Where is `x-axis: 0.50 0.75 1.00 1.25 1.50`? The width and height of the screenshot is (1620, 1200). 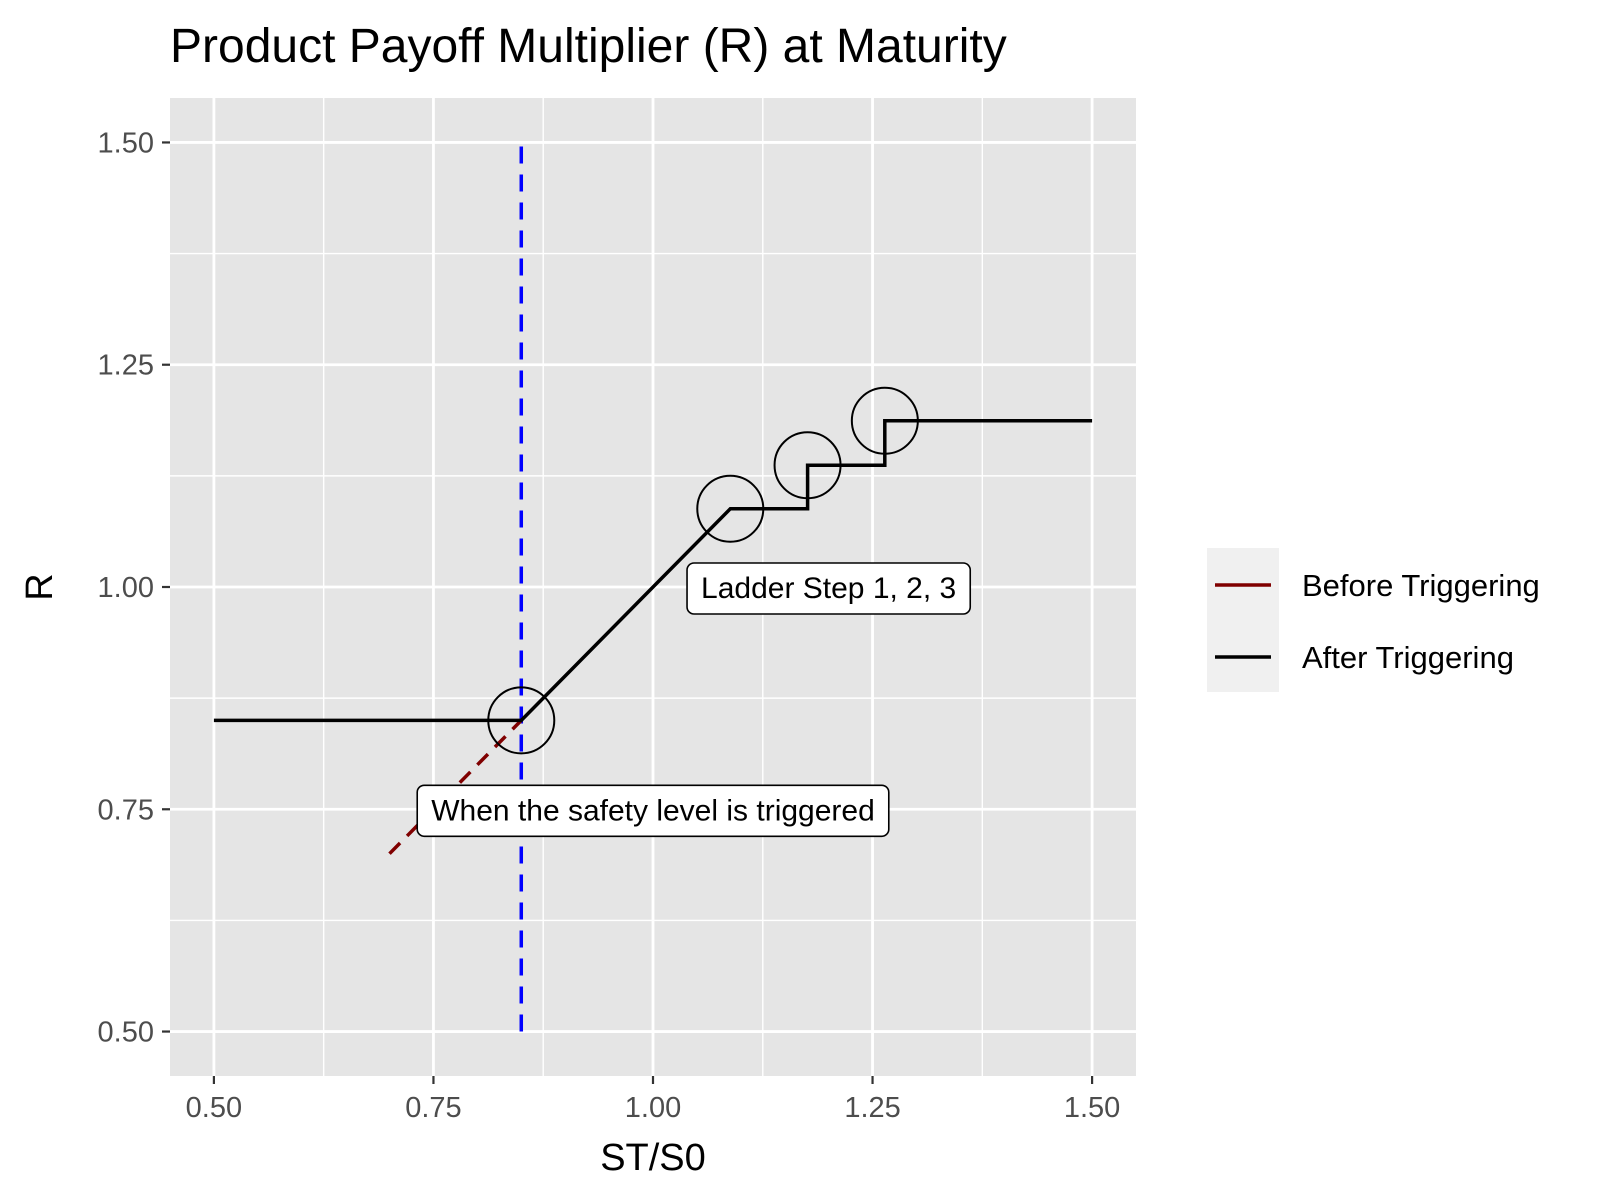 x-axis: 0.50 0.75 1.00 1.25 1.50 is located at coordinates (653, 1100).